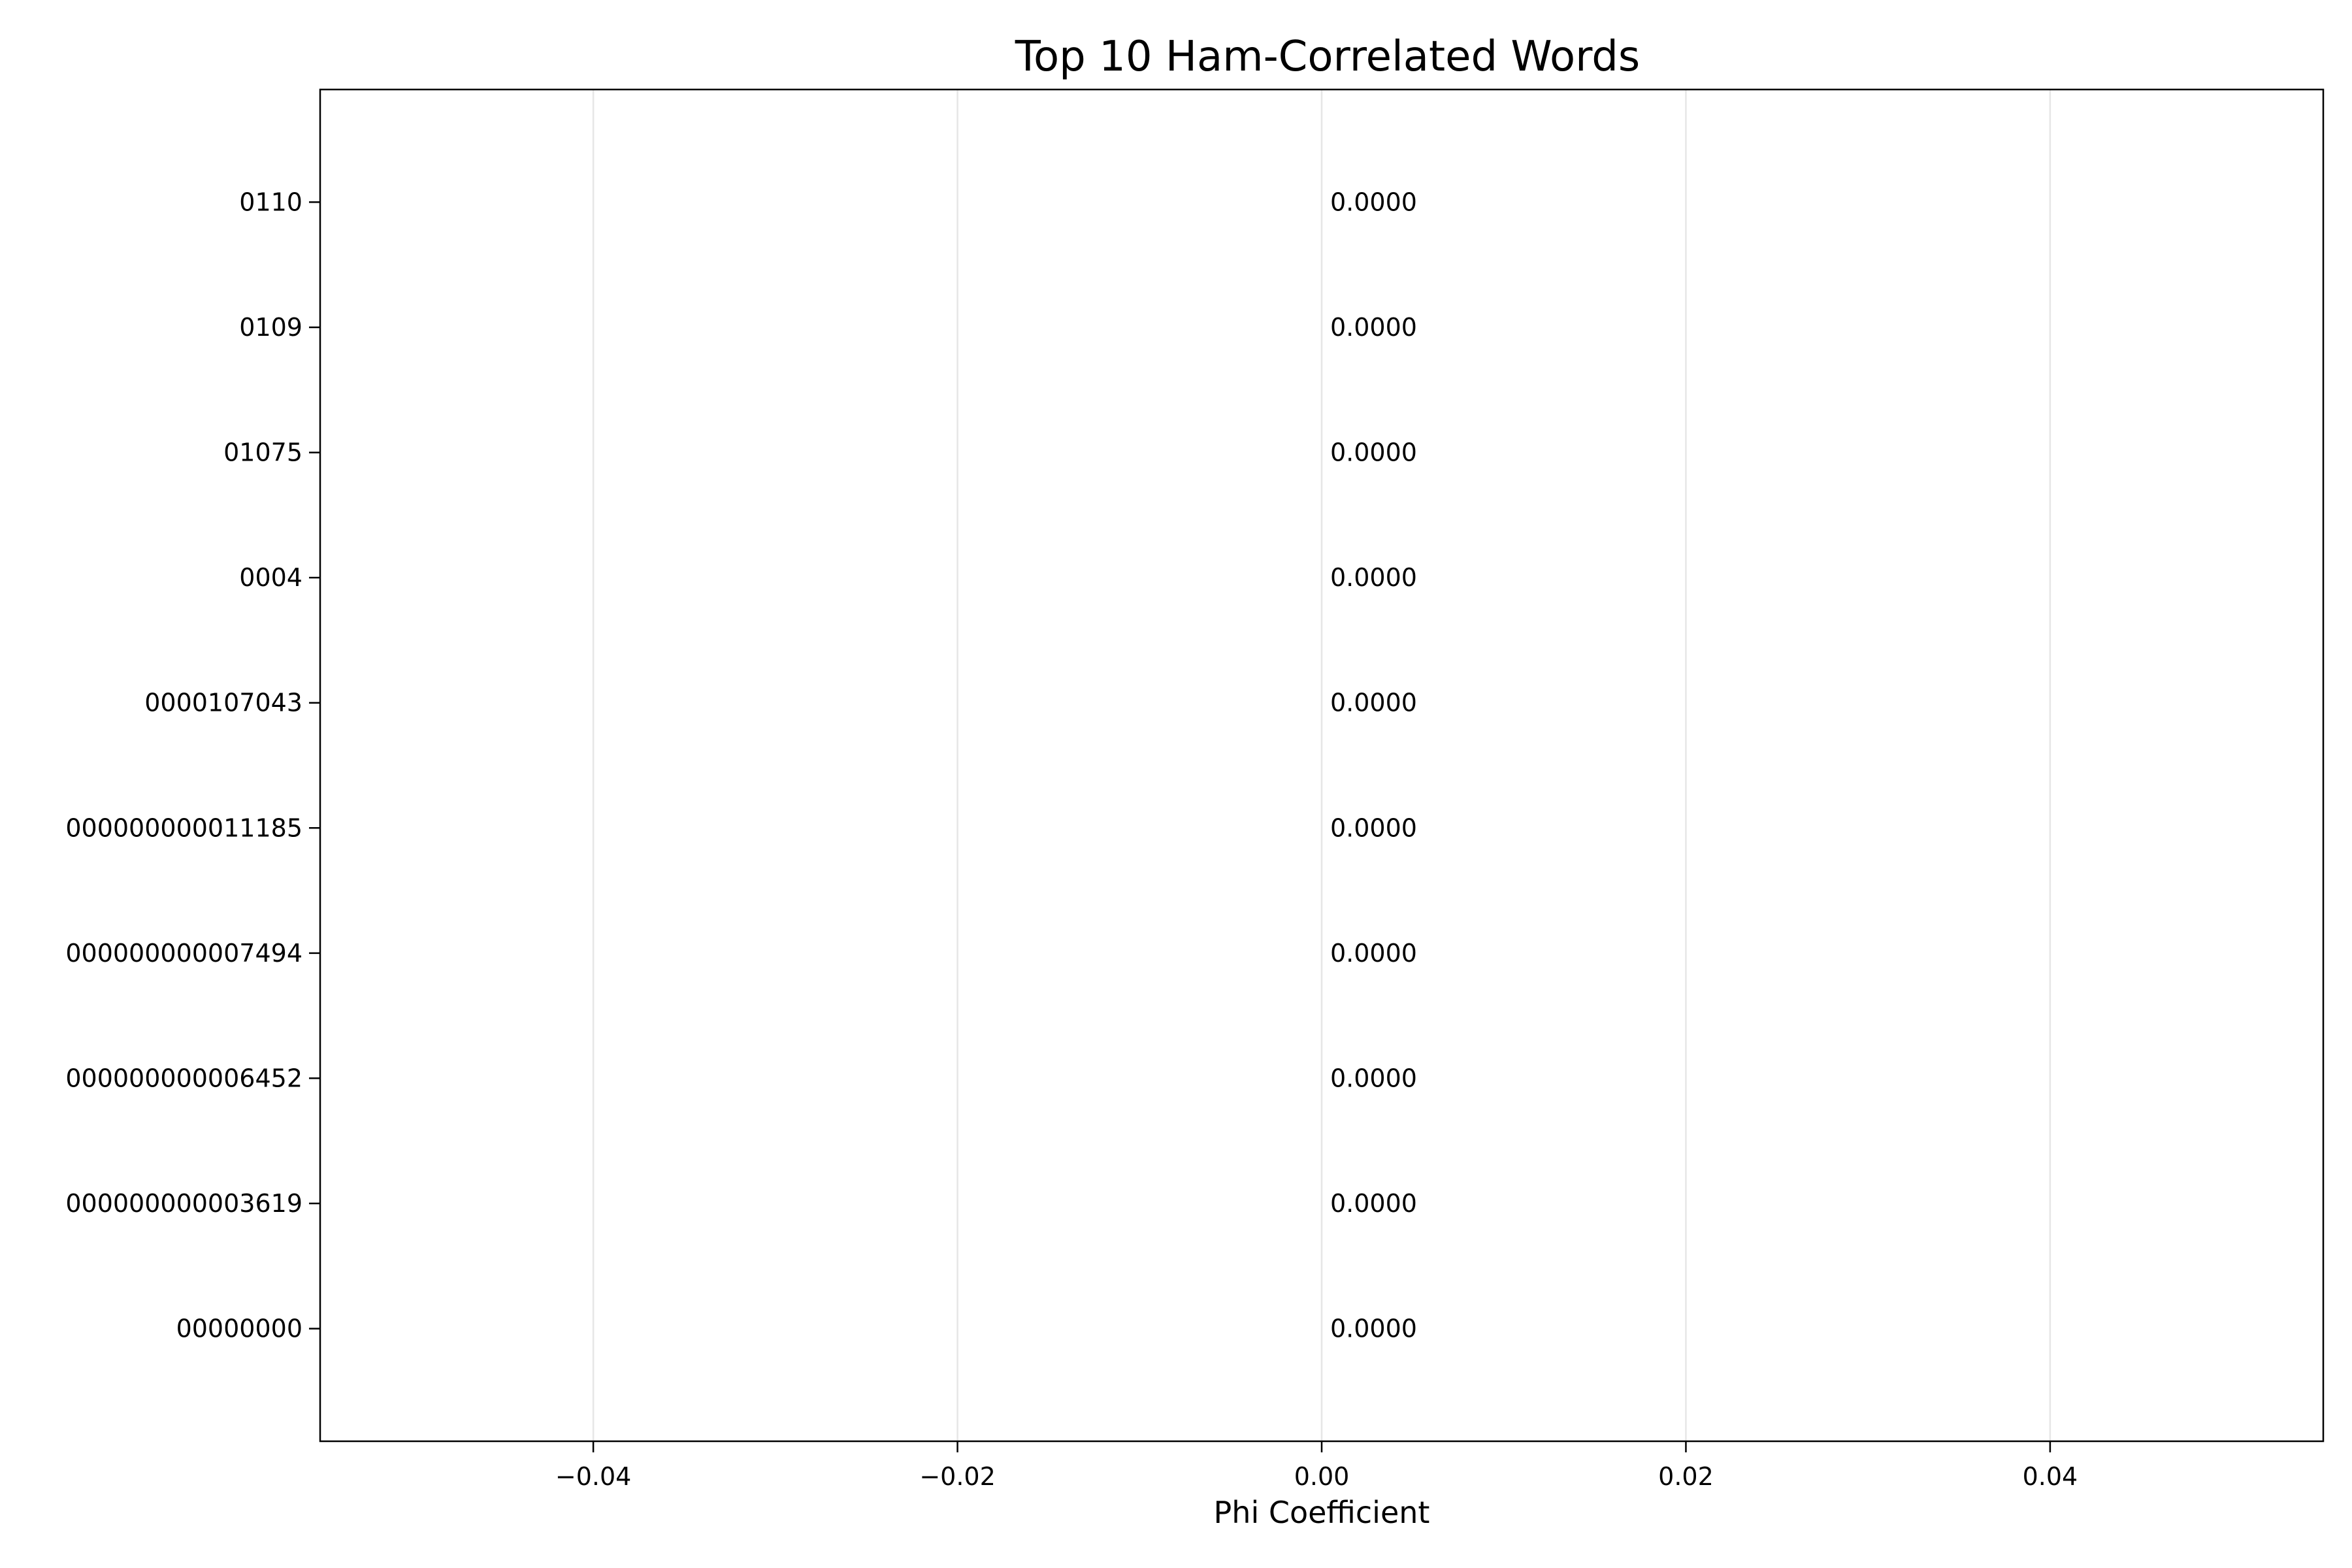 This screenshot has height=1568, width=2352. What do you see at coordinates (957, 1476) in the screenshot?
I see `x-tick-label: −0.02` at bounding box center [957, 1476].